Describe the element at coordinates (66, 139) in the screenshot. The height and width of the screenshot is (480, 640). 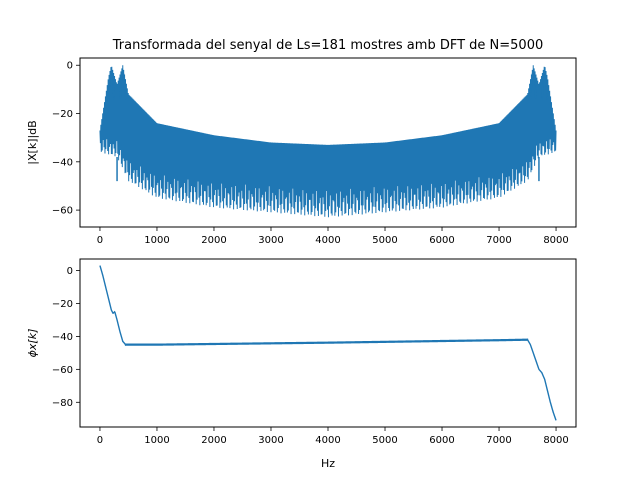
I see `magnitude-y-ticks: 0 −20 −40 −60` at that location.